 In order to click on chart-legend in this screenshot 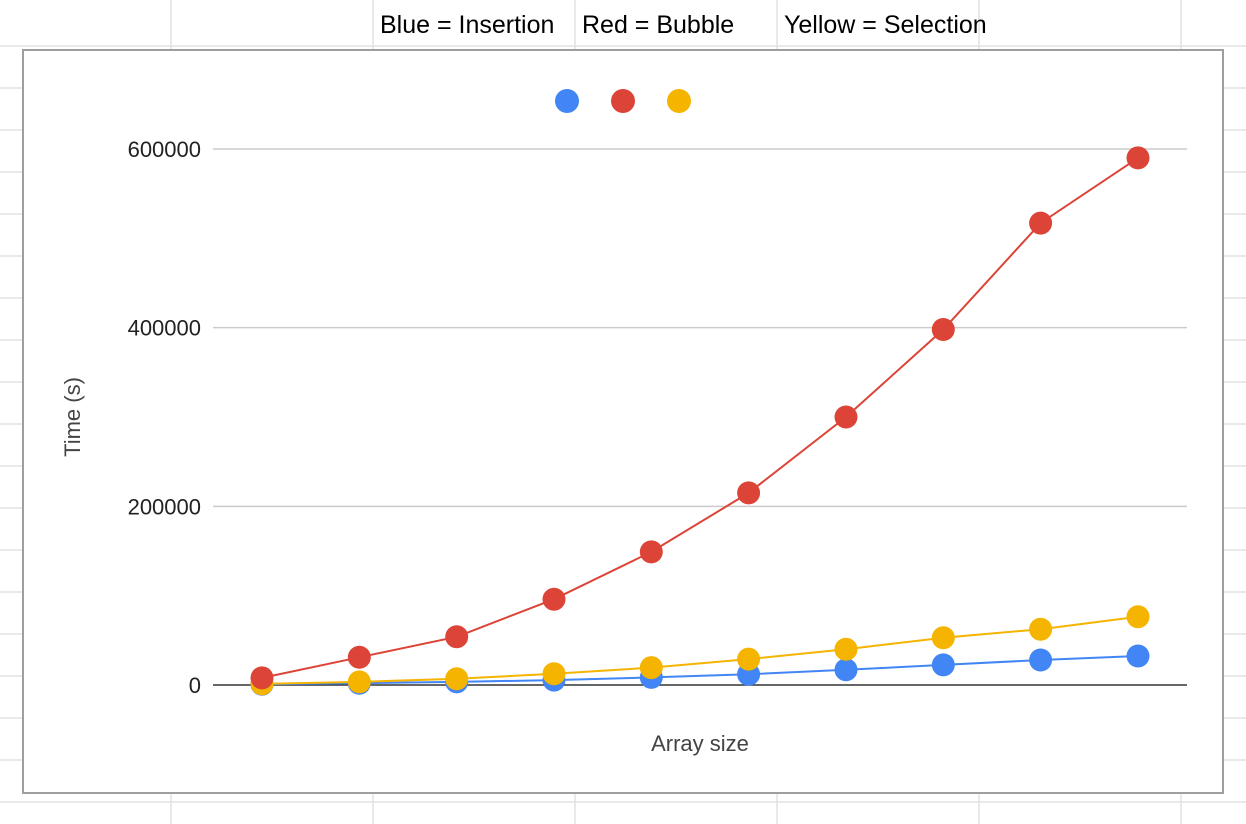, I will do `click(623, 101)`.